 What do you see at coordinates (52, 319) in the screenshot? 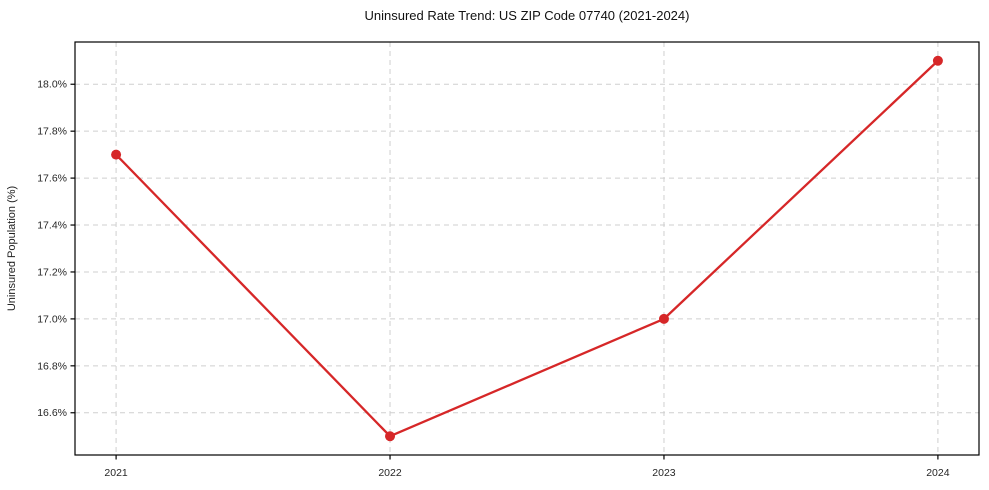
I see `y-tick-label: 17.0%` at bounding box center [52, 319].